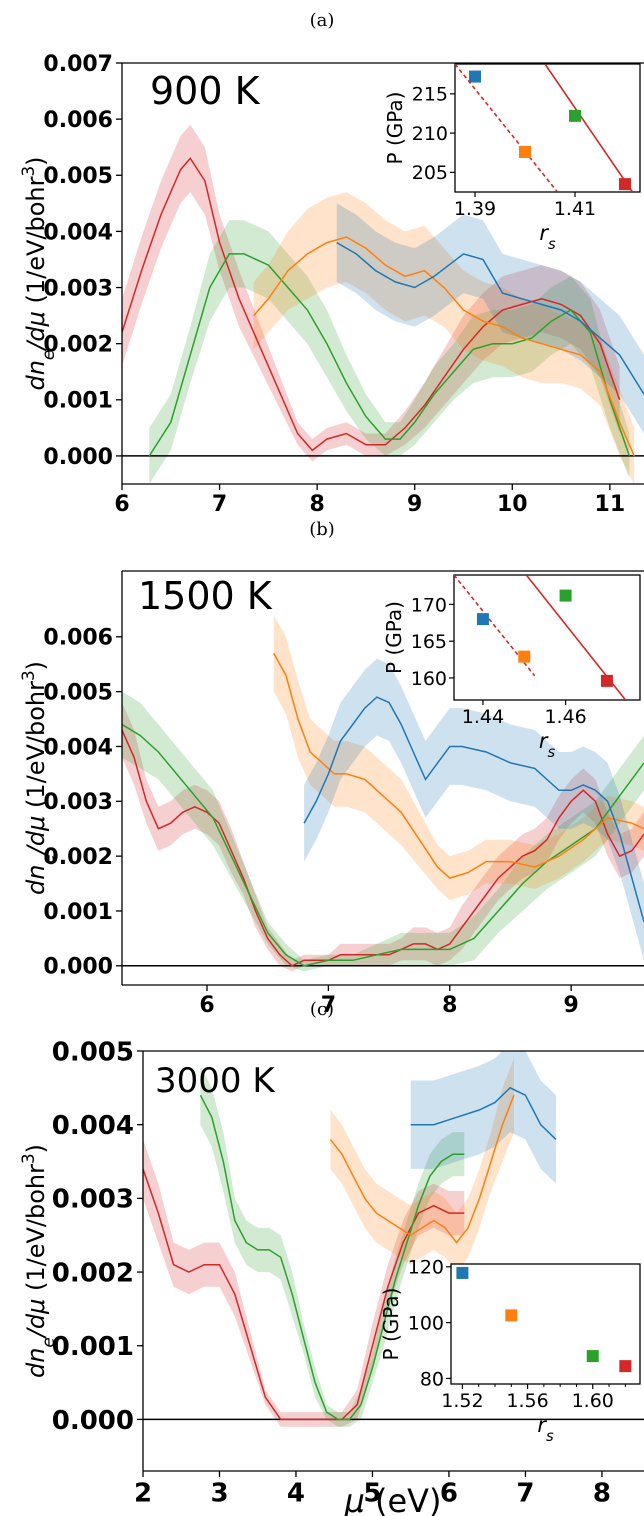 The width and height of the screenshot is (644, 1516). Describe the element at coordinates (593, 1401) in the screenshot. I see `inset-x-tick-label: 1.60` at that location.